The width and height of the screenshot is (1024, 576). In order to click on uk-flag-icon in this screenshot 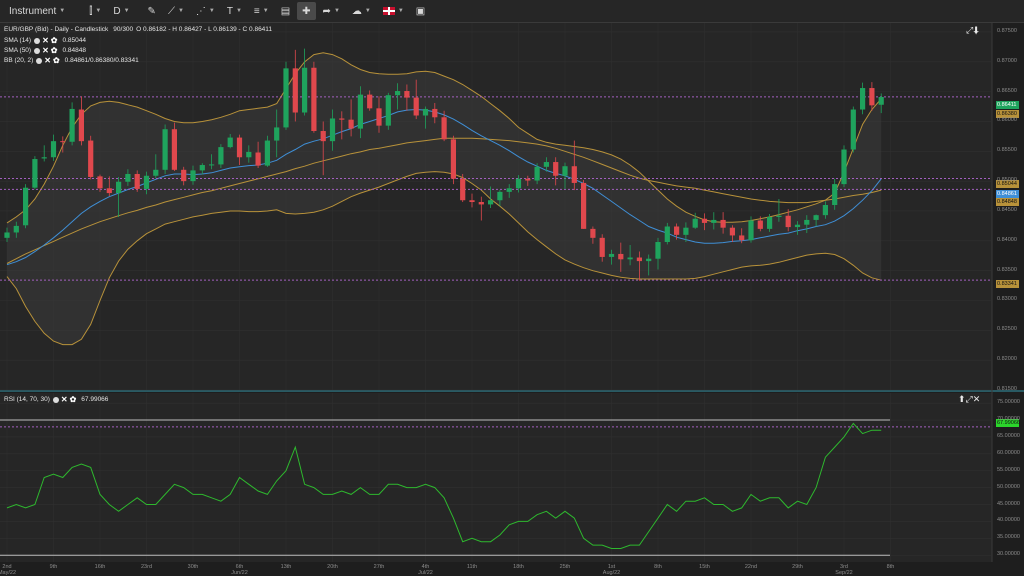, I will do `click(388, 11)`.